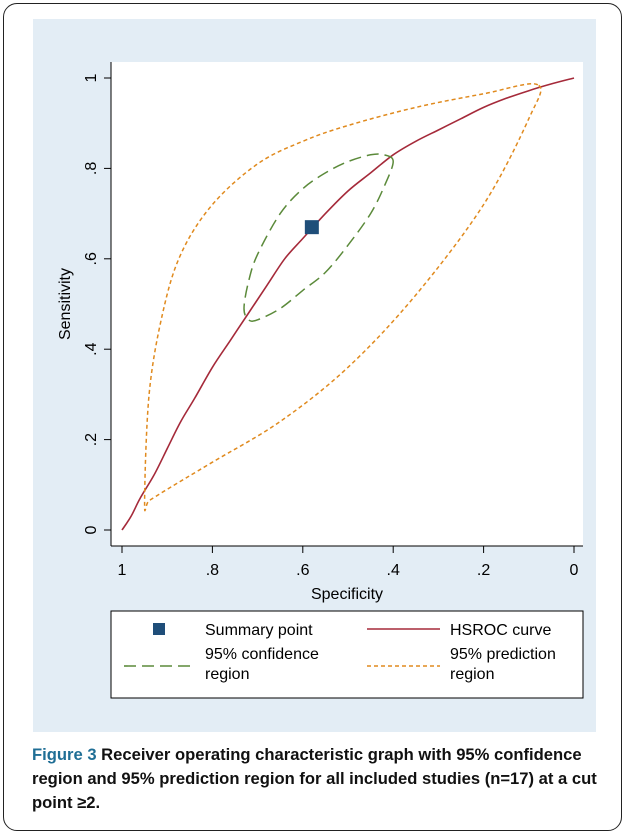  Describe the element at coordinates (159, 629) in the screenshot. I see `legend-summary-point-icon` at that location.